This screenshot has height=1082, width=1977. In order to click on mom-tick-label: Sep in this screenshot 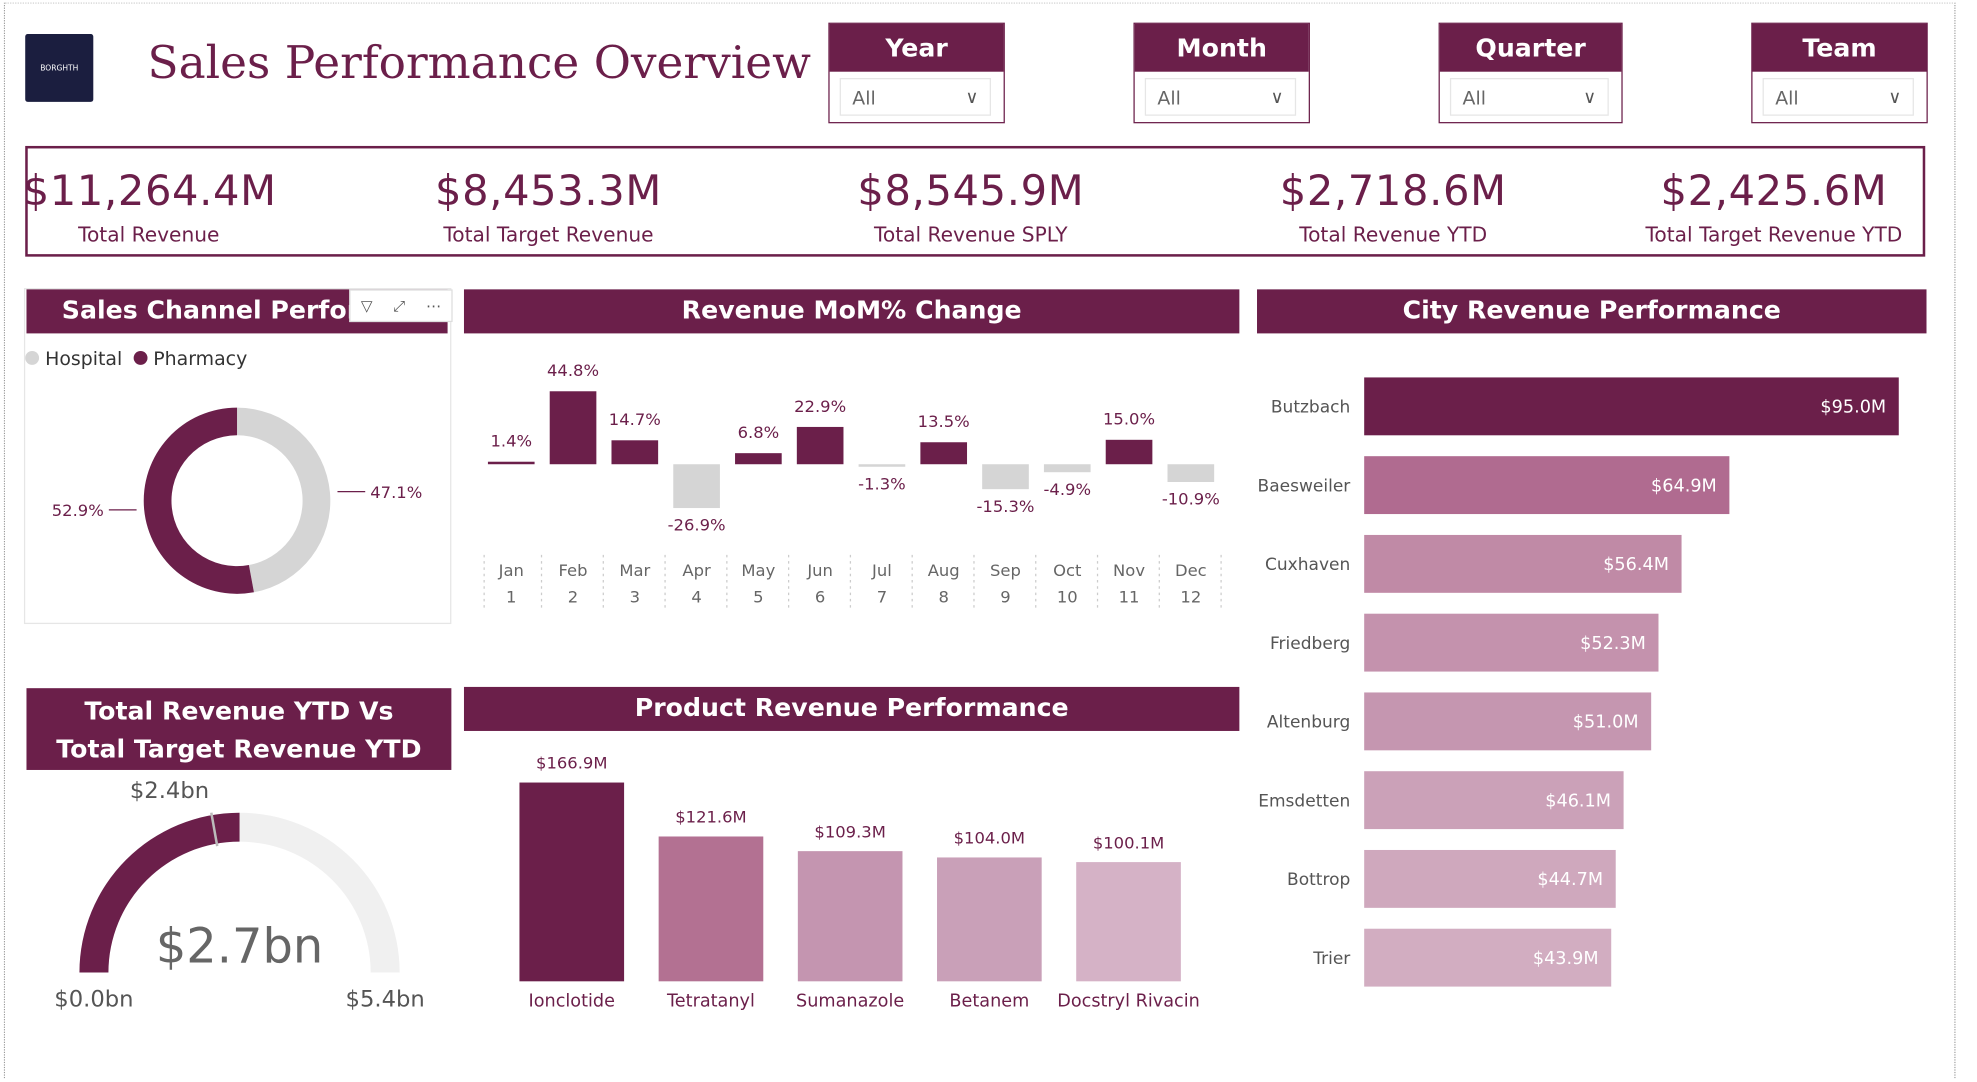, I will do `click(1005, 570)`.